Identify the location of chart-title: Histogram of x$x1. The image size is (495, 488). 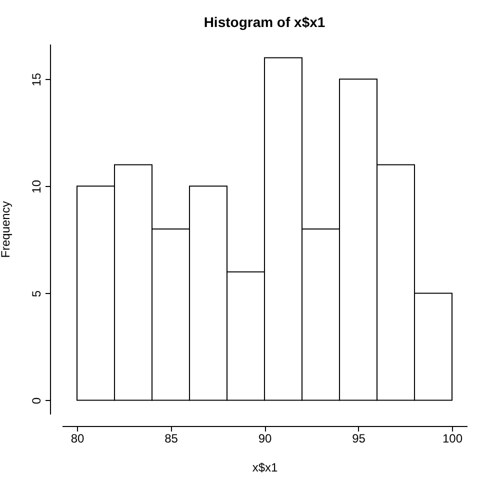
(265, 22).